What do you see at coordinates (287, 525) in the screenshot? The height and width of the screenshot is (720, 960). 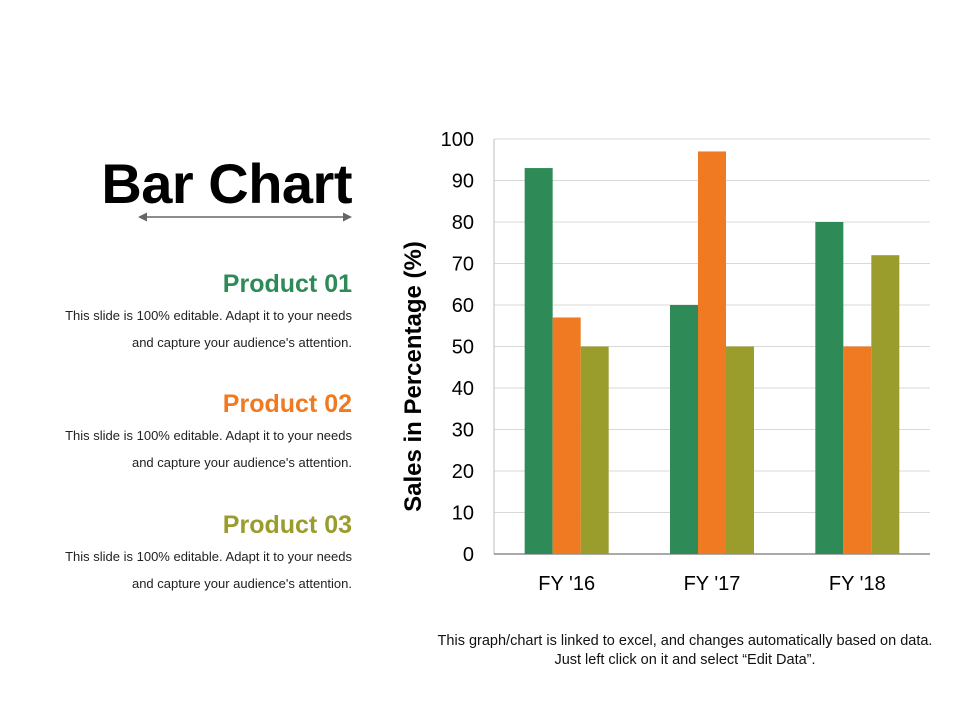 I see `product-03-heading: Product 03` at bounding box center [287, 525].